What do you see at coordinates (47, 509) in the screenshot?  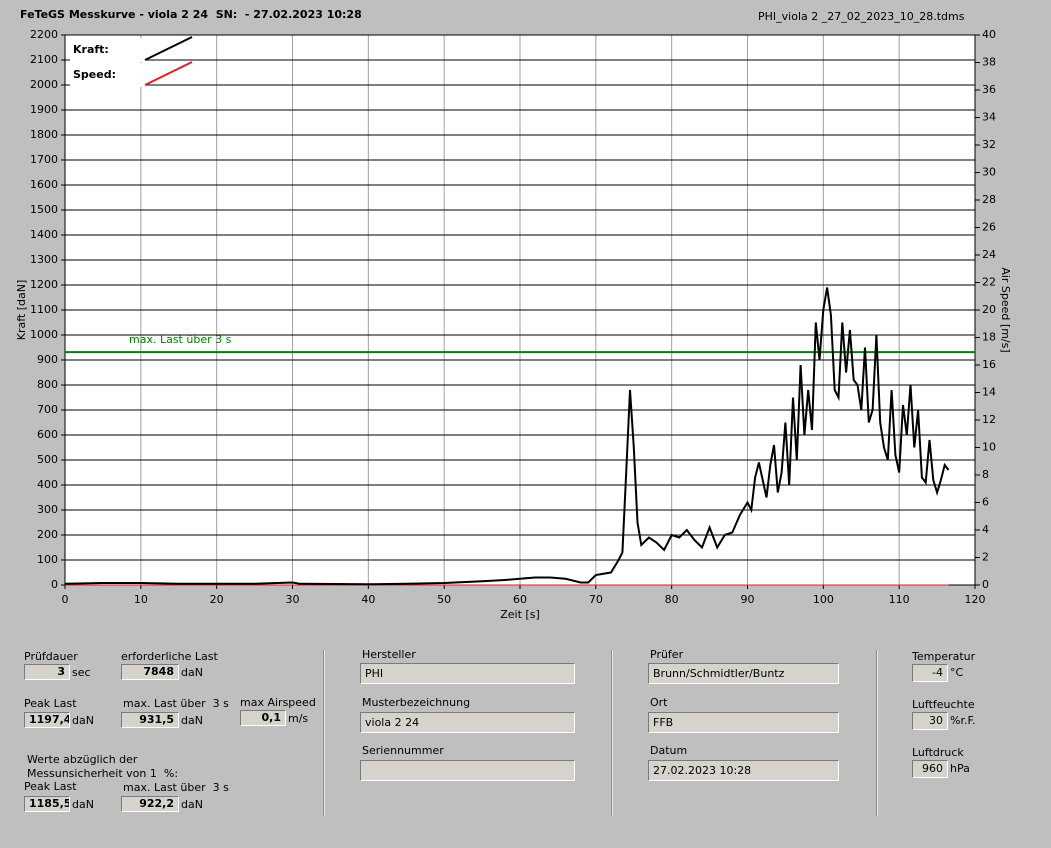 I see `y-tick-label: 300` at bounding box center [47, 509].